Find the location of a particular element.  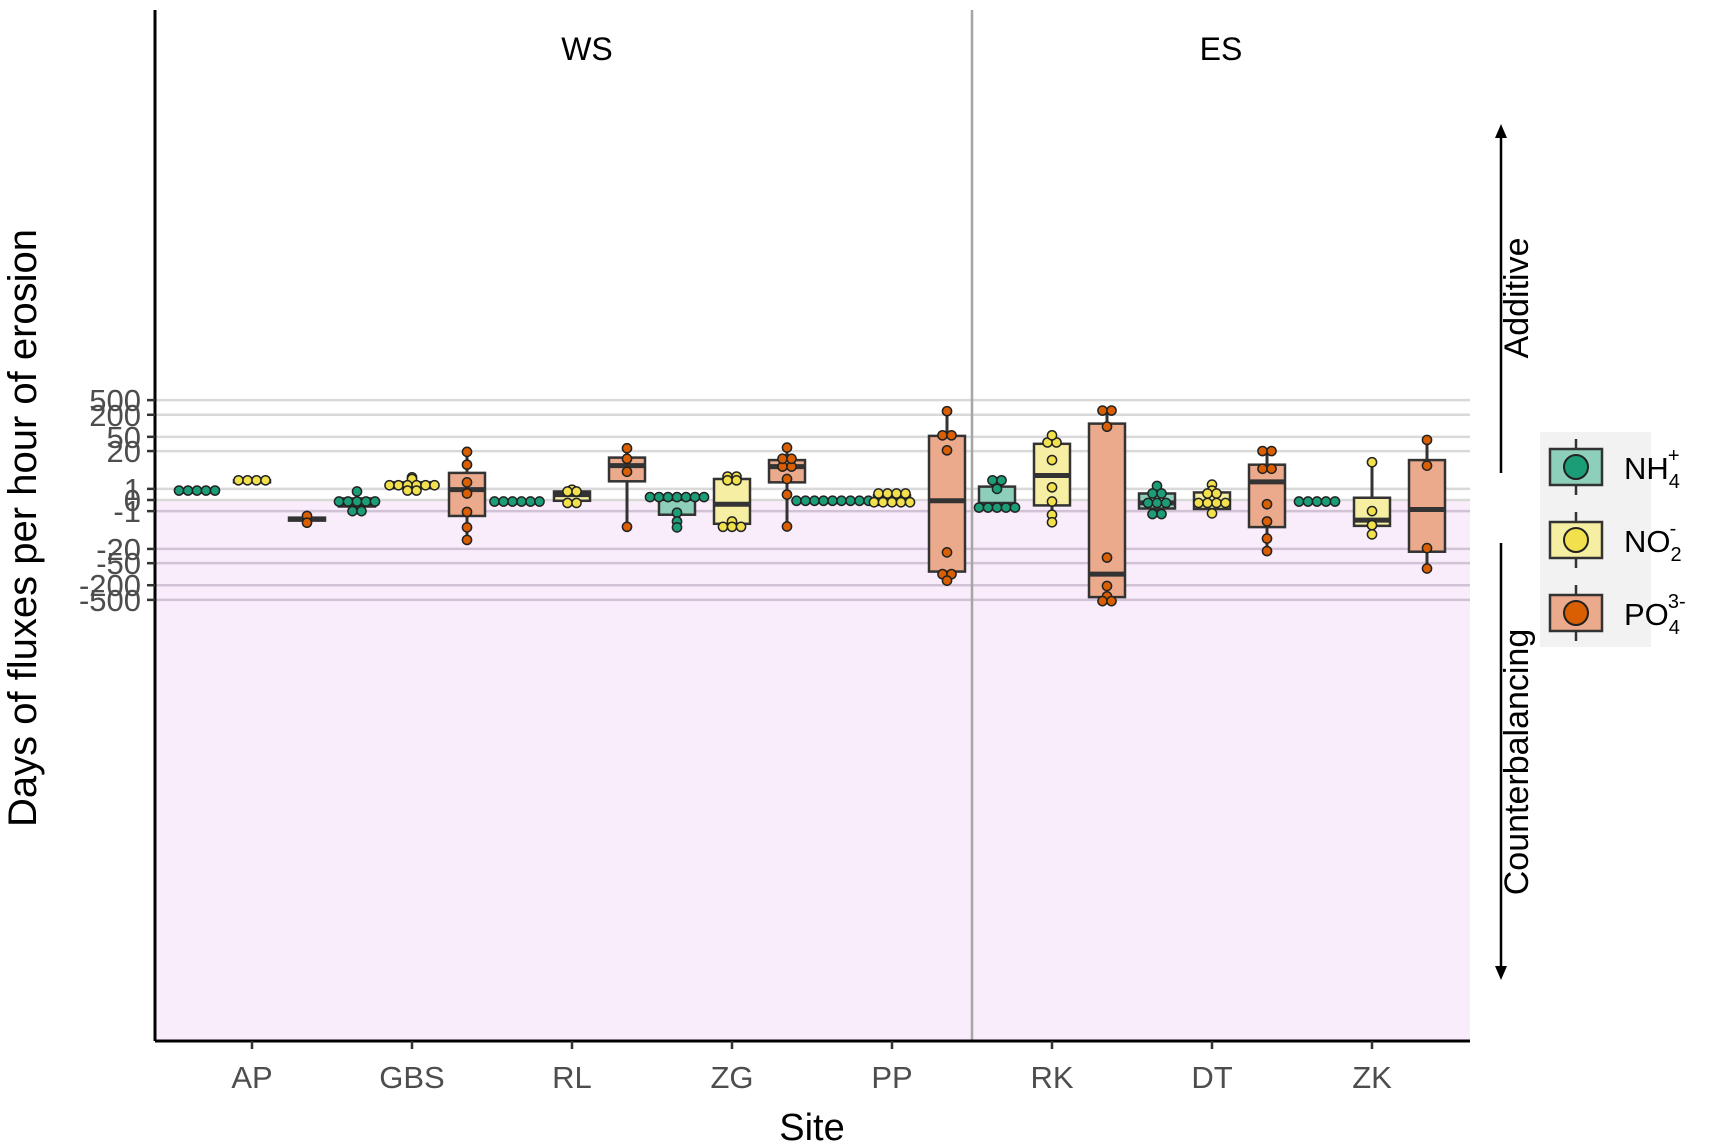

box-nh4-zg is located at coordinates (677, 512).